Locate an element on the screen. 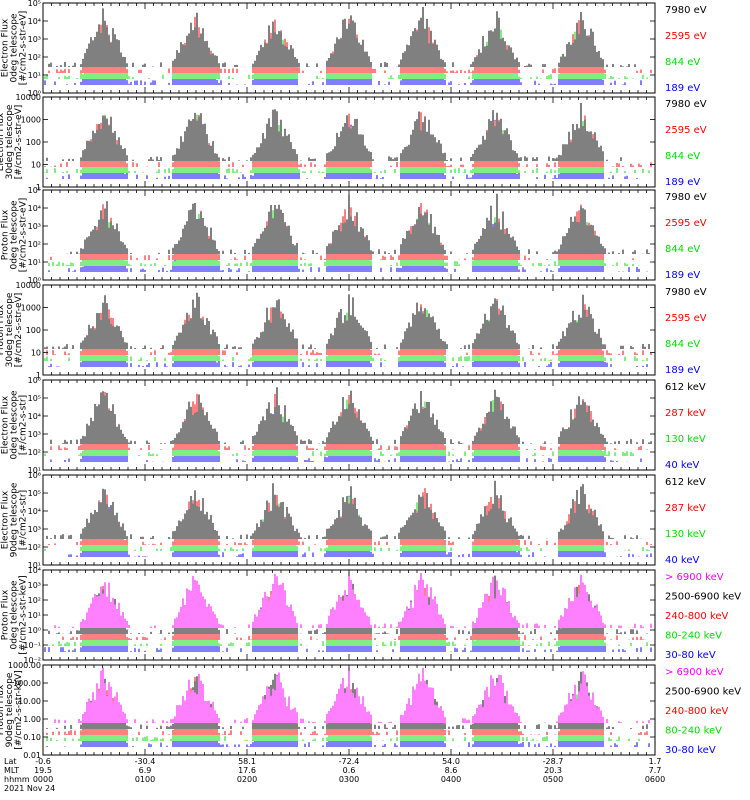  y-tick-label: 0.01 is located at coordinates (32, 755).